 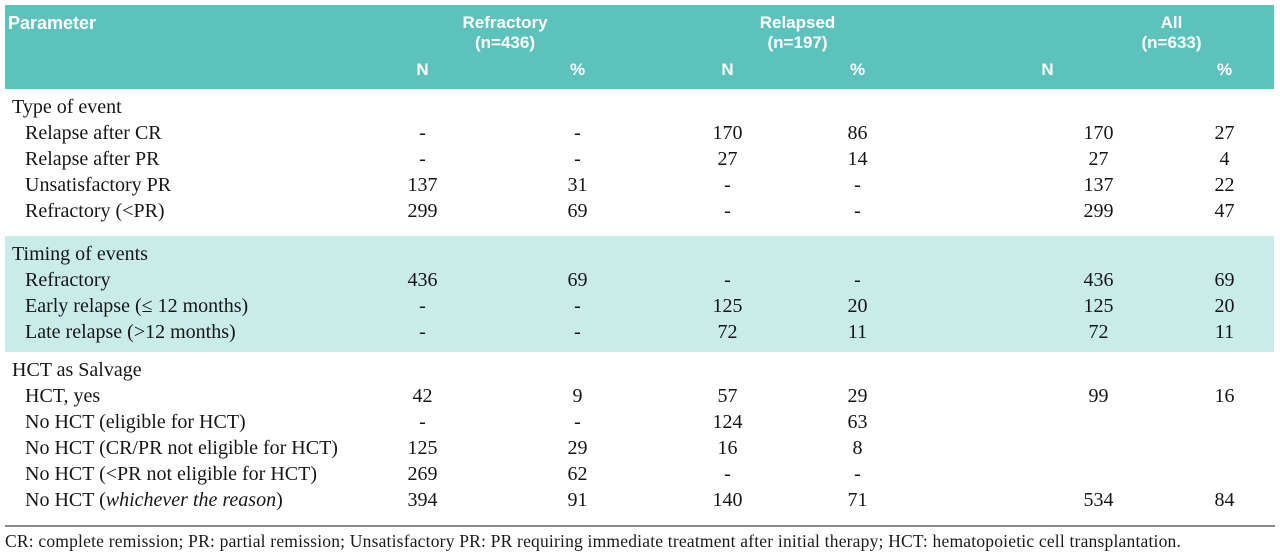 What do you see at coordinates (1048, 335) in the screenshot?
I see `table-cell: 72` at bounding box center [1048, 335].